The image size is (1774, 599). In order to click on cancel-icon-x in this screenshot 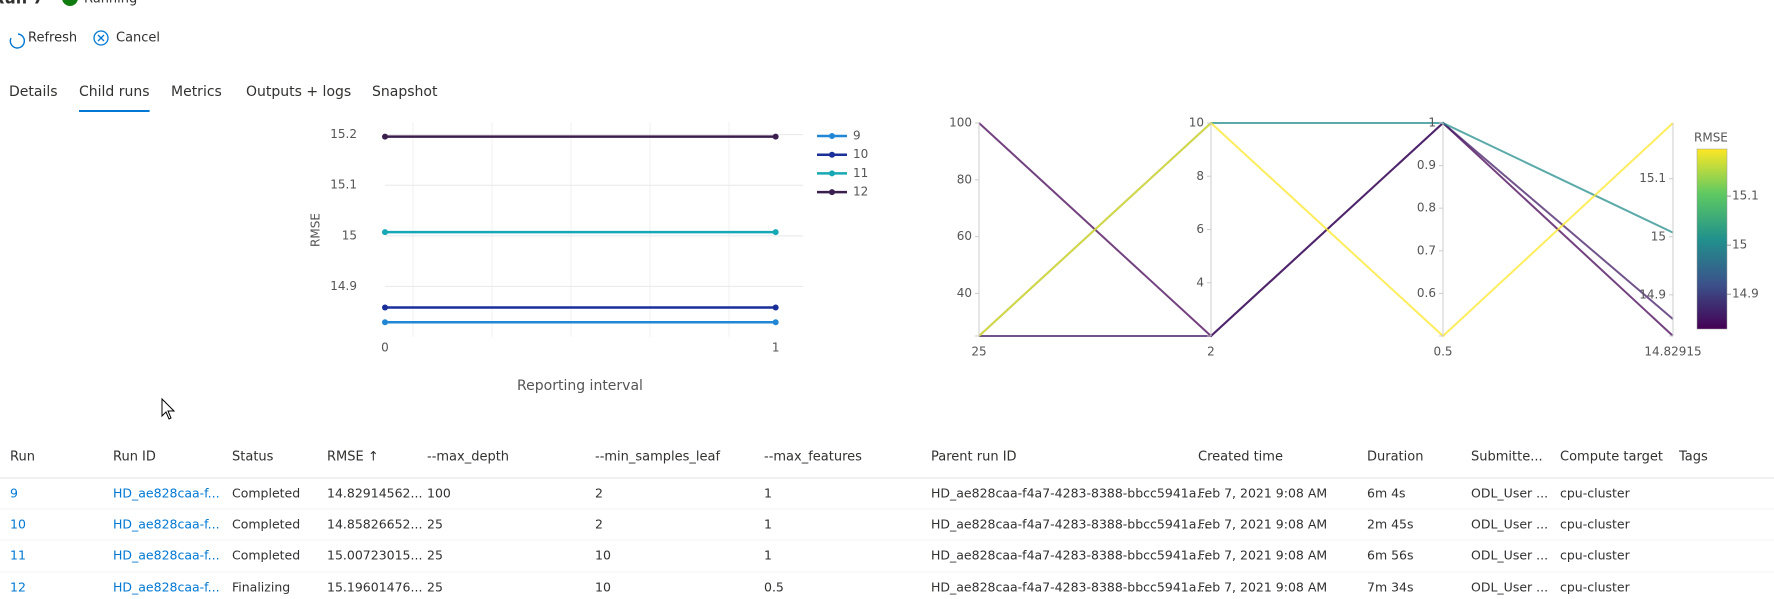, I will do `click(101, 38)`.